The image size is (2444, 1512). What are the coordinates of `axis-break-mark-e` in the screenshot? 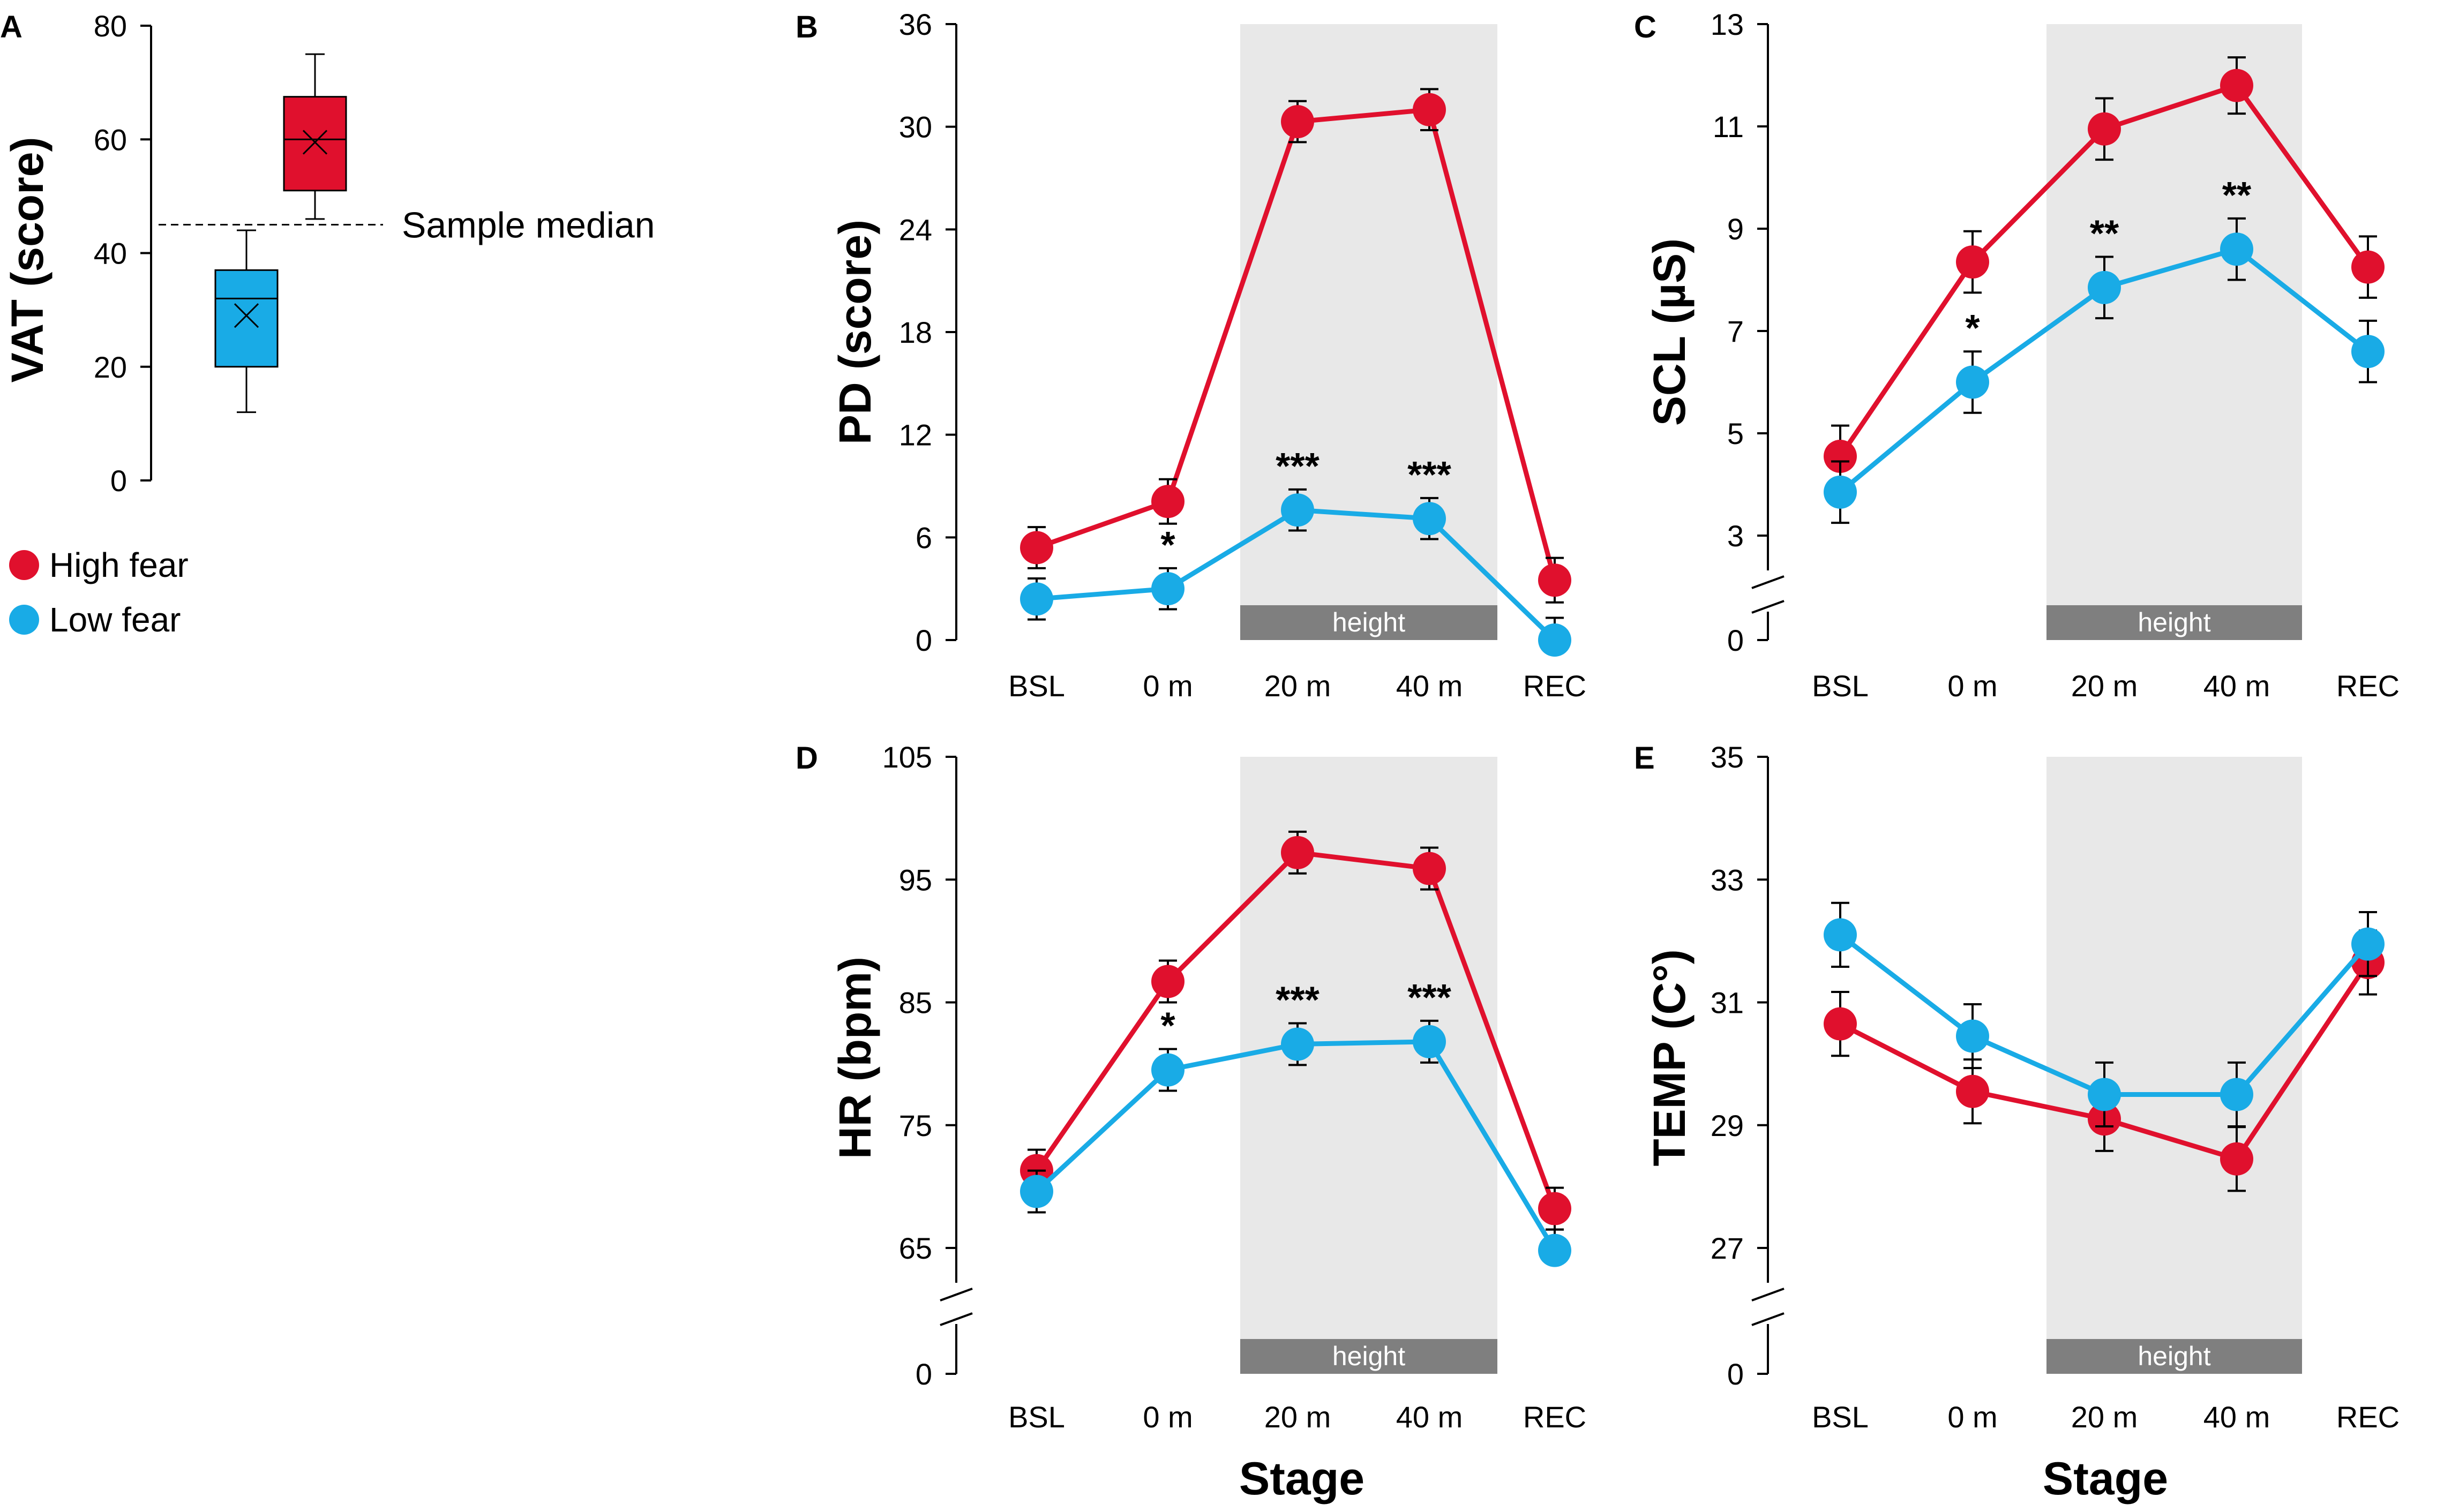 It's located at (1768, 1295).